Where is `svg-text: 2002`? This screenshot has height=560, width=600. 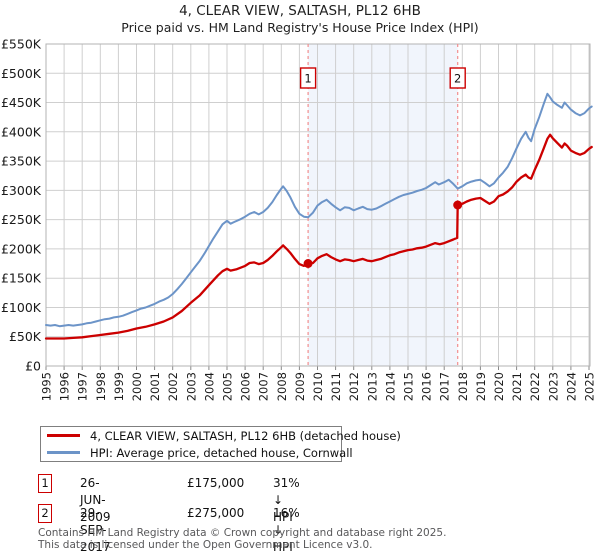 svg-text: 2002 is located at coordinates (173, 386).